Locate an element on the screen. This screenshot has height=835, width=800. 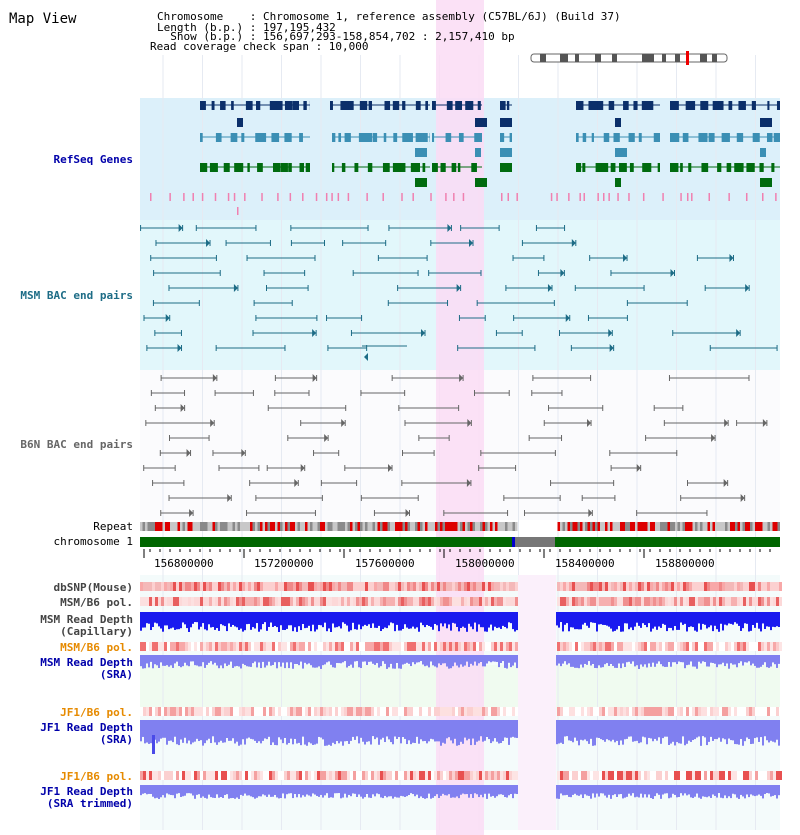
track-label-msm-depth-capillary: MSM Read Depth (Capillary) is located at coordinates (86, 626).